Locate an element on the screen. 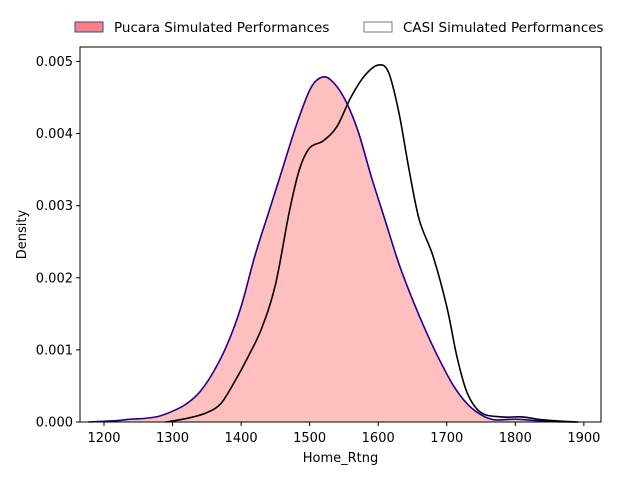 This screenshot has height=480, width=640. y-tick-label: 0.002 is located at coordinates (54, 278).